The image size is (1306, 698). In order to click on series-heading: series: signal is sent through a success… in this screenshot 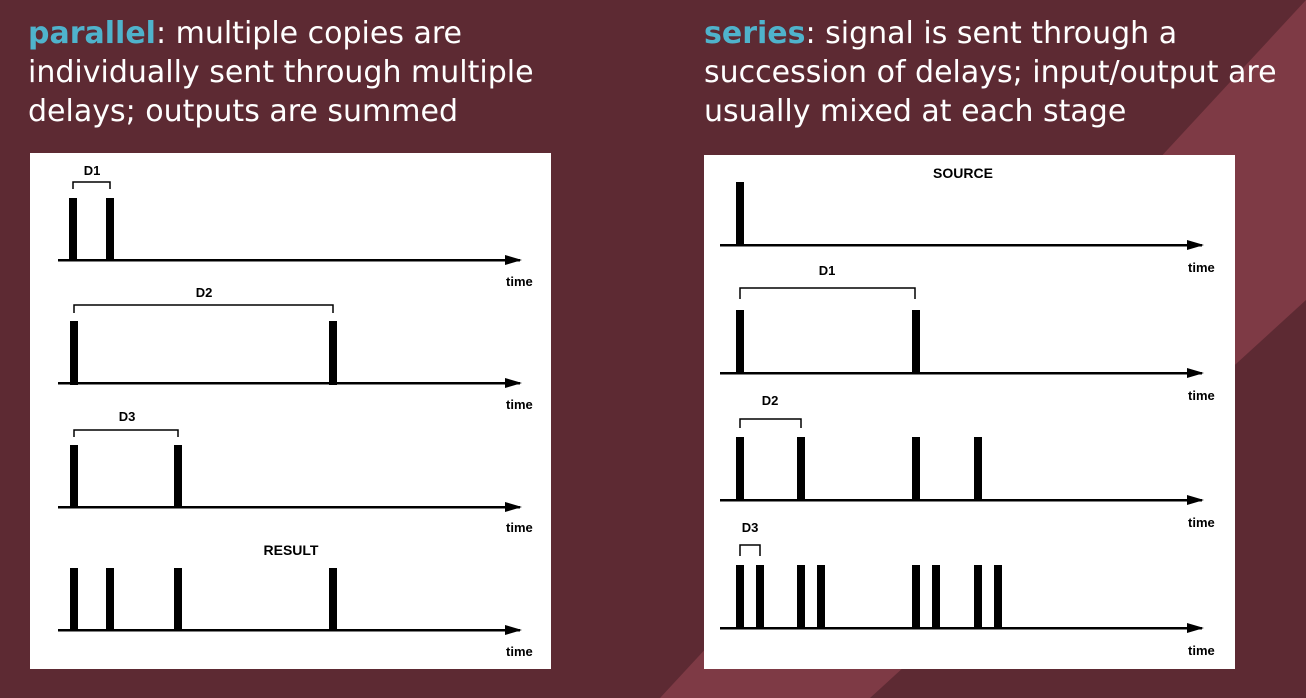, I will do `click(999, 72)`.